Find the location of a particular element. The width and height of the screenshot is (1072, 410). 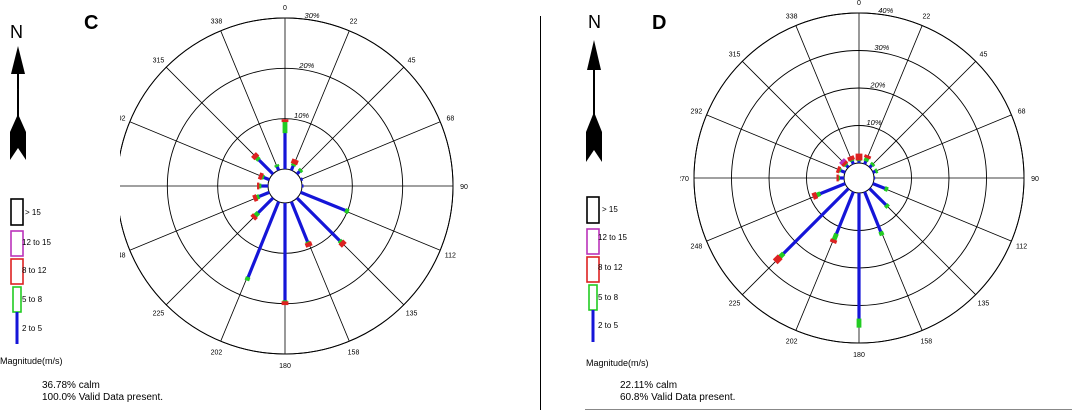

panel-letter: C is located at coordinates (91, 23).